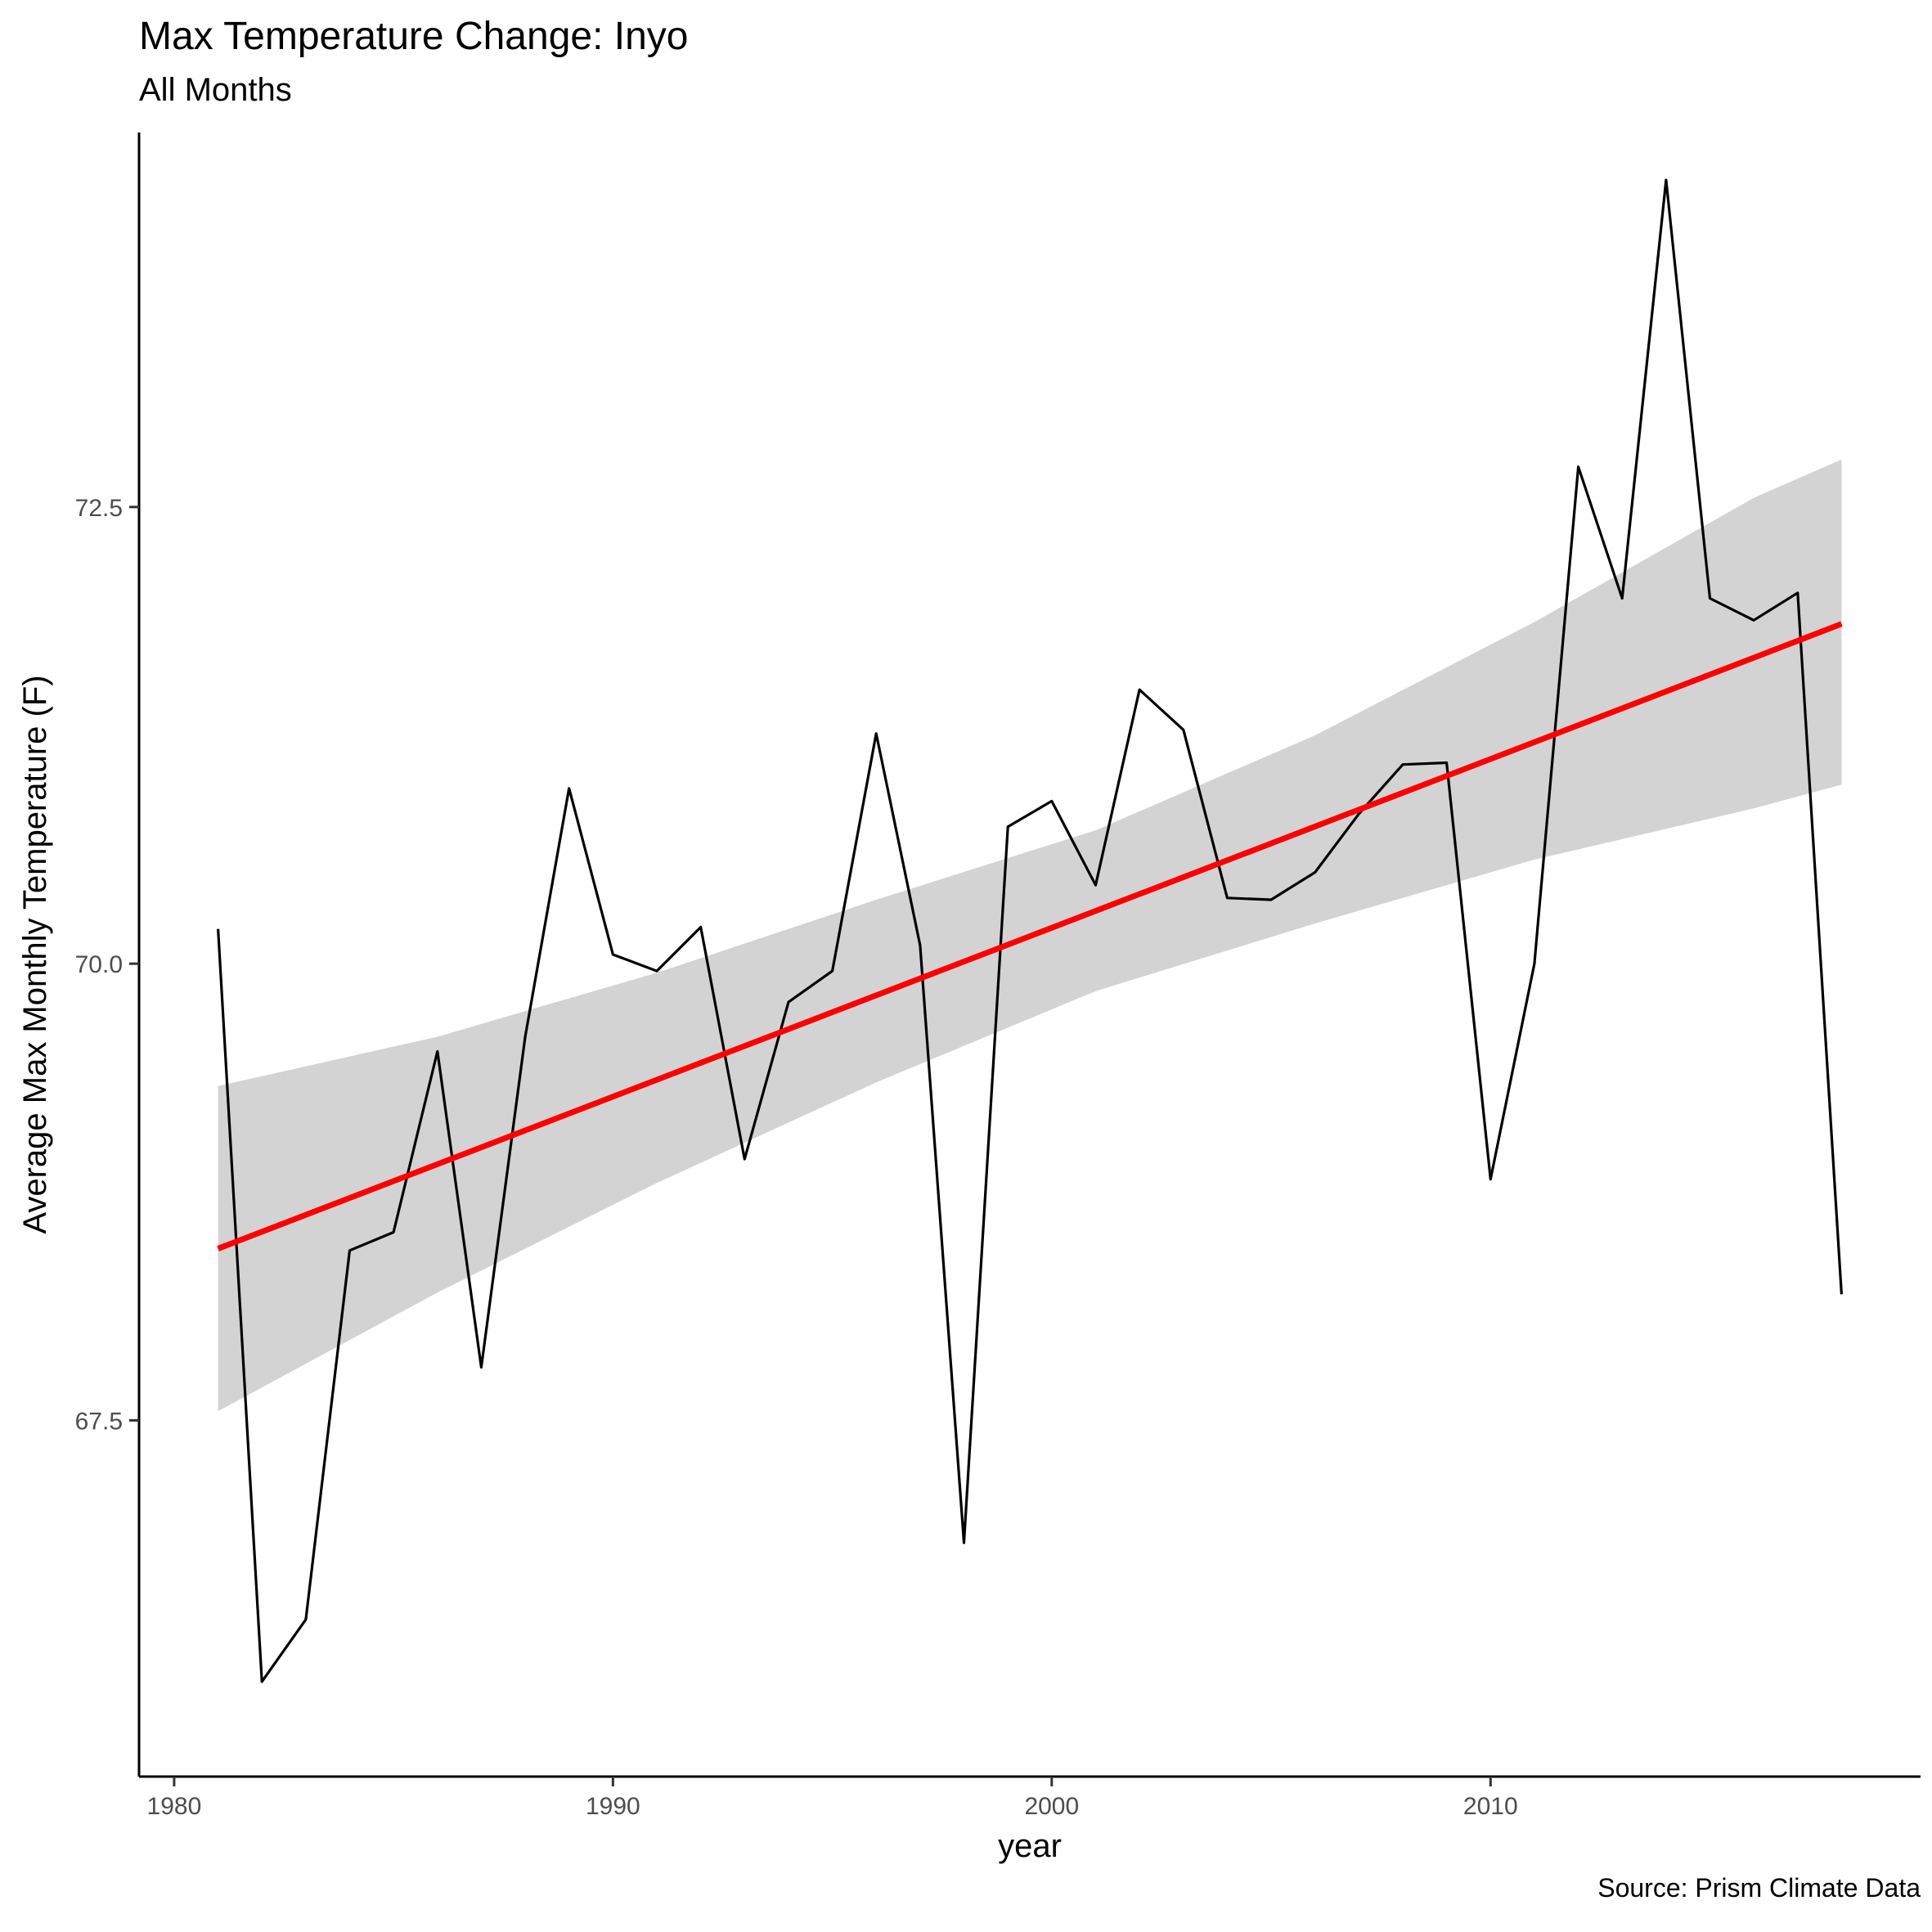 This screenshot has height=1932, width=1932. I want to click on y-tick-label: 67.5, so click(99, 1422).